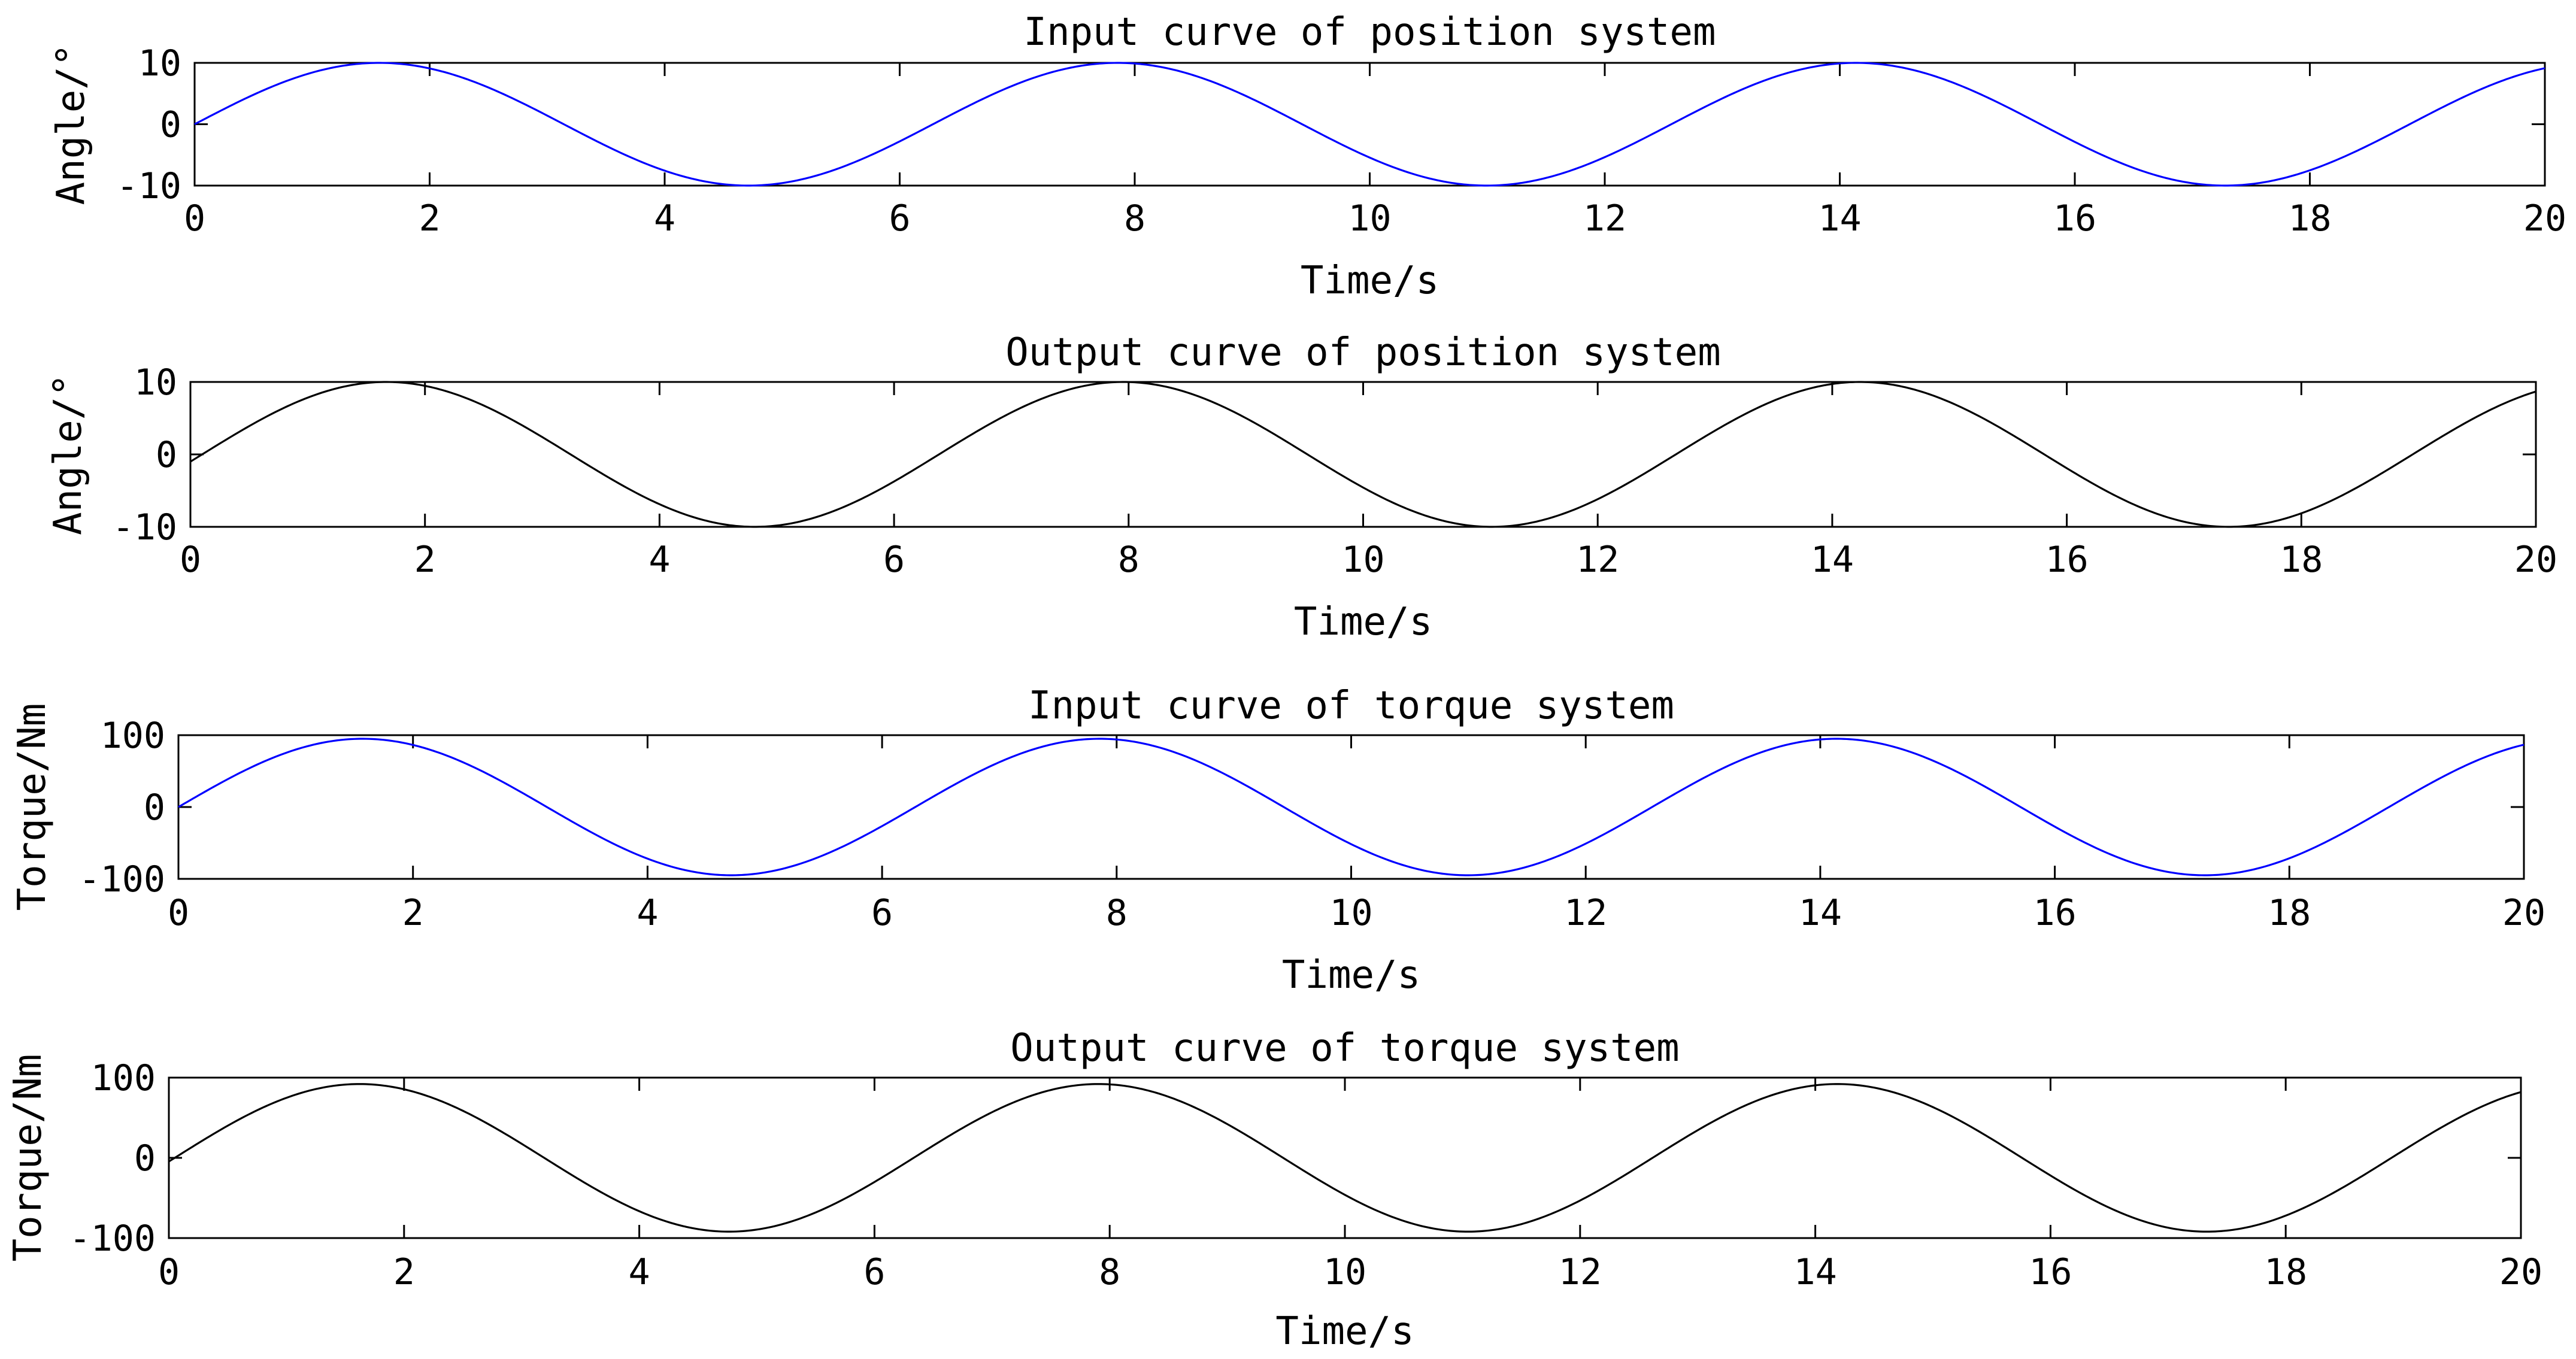  What do you see at coordinates (1362, 352) in the screenshot?
I see `chart-title: Output curve of position system` at bounding box center [1362, 352].